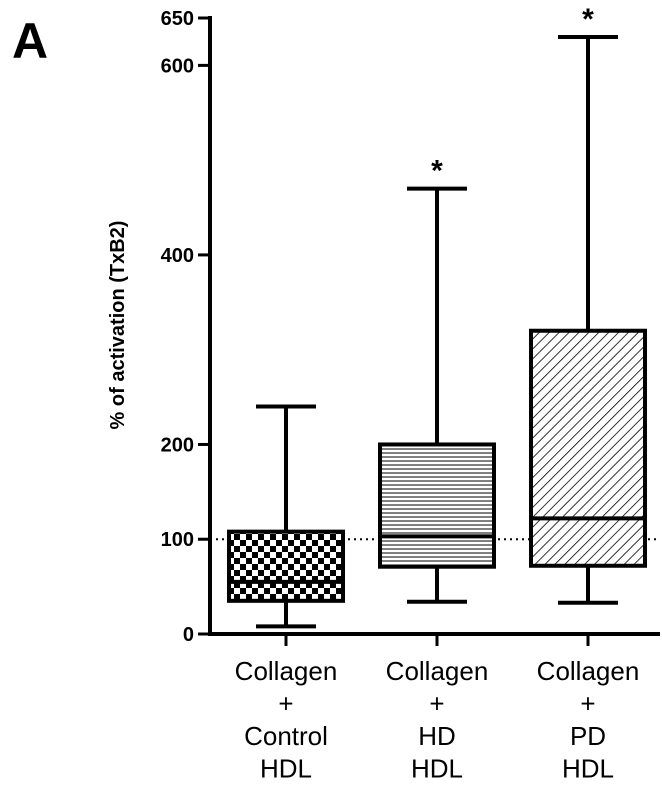 This screenshot has width=662, height=791. I want to click on category-label-3-line-4: HDL, so click(588, 769).